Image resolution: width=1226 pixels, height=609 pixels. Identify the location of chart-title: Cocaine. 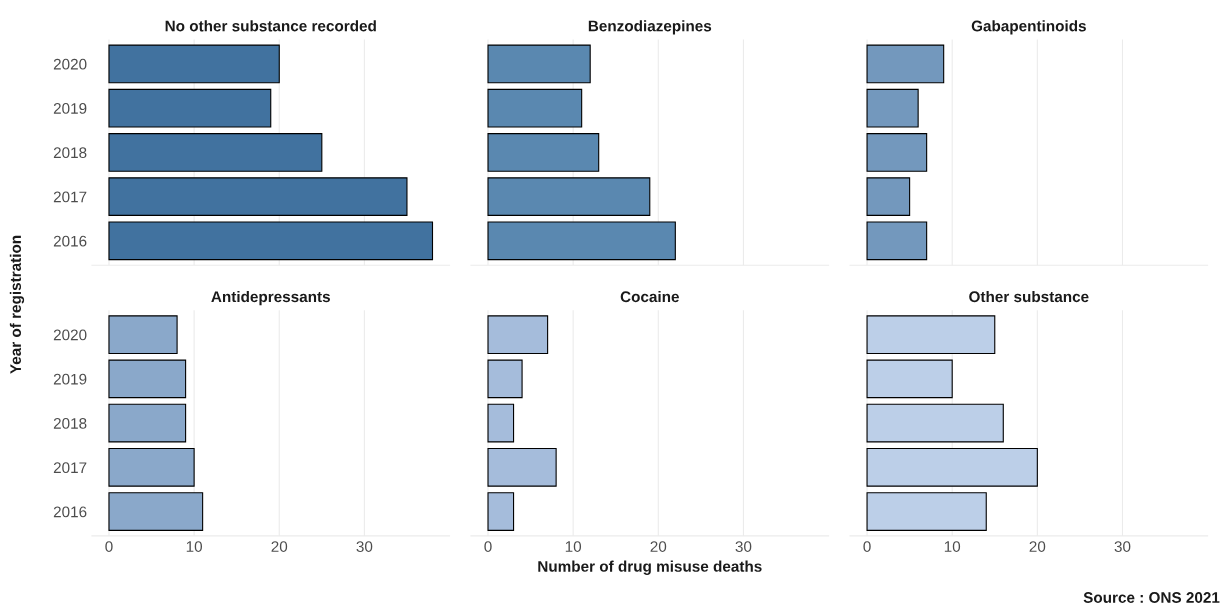
(649, 296).